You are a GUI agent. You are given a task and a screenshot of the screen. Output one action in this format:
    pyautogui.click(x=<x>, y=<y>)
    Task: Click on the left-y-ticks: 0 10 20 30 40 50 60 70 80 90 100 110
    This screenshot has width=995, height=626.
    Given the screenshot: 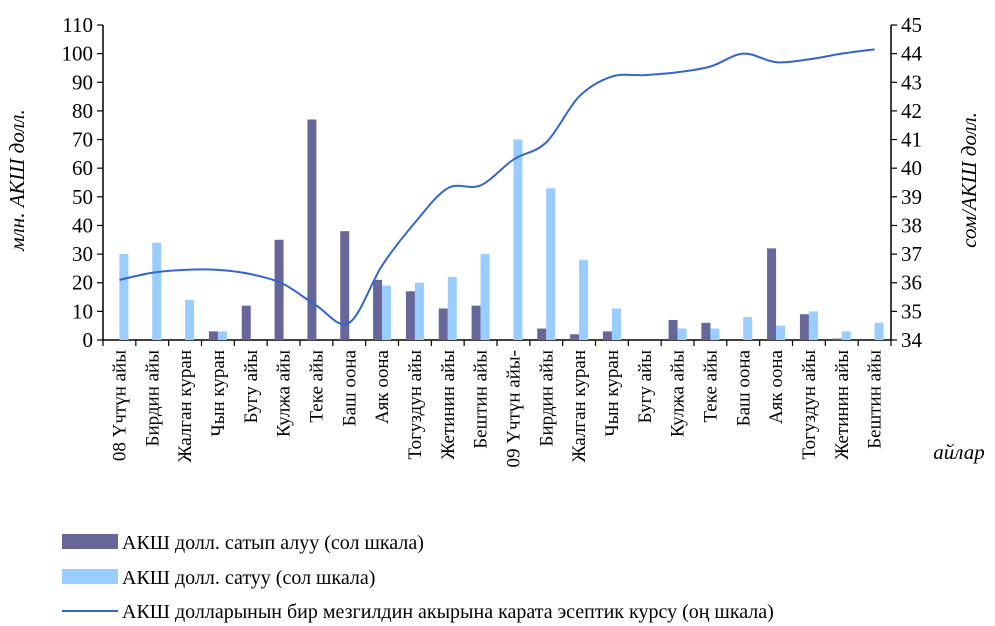 What is the action you would take?
    pyautogui.click(x=82, y=182)
    